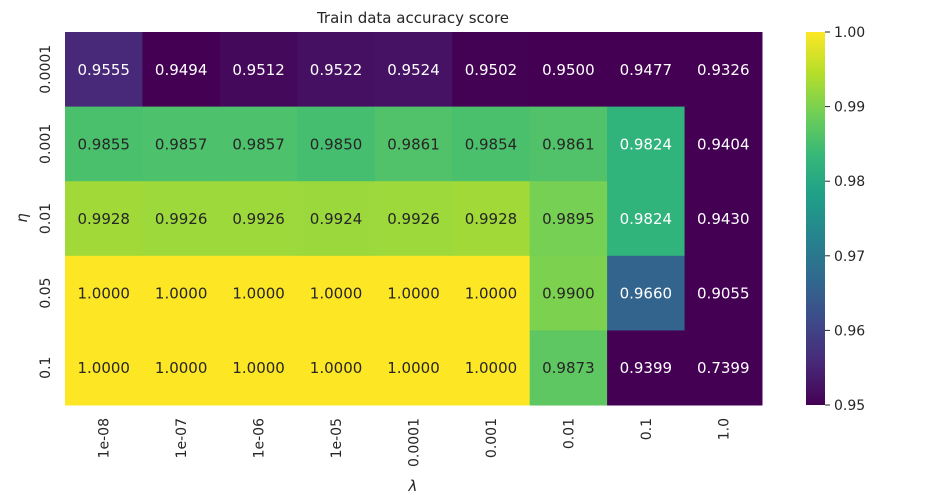 The width and height of the screenshot is (938, 502). I want to click on cell-value-label: 0.9855, so click(103, 144).